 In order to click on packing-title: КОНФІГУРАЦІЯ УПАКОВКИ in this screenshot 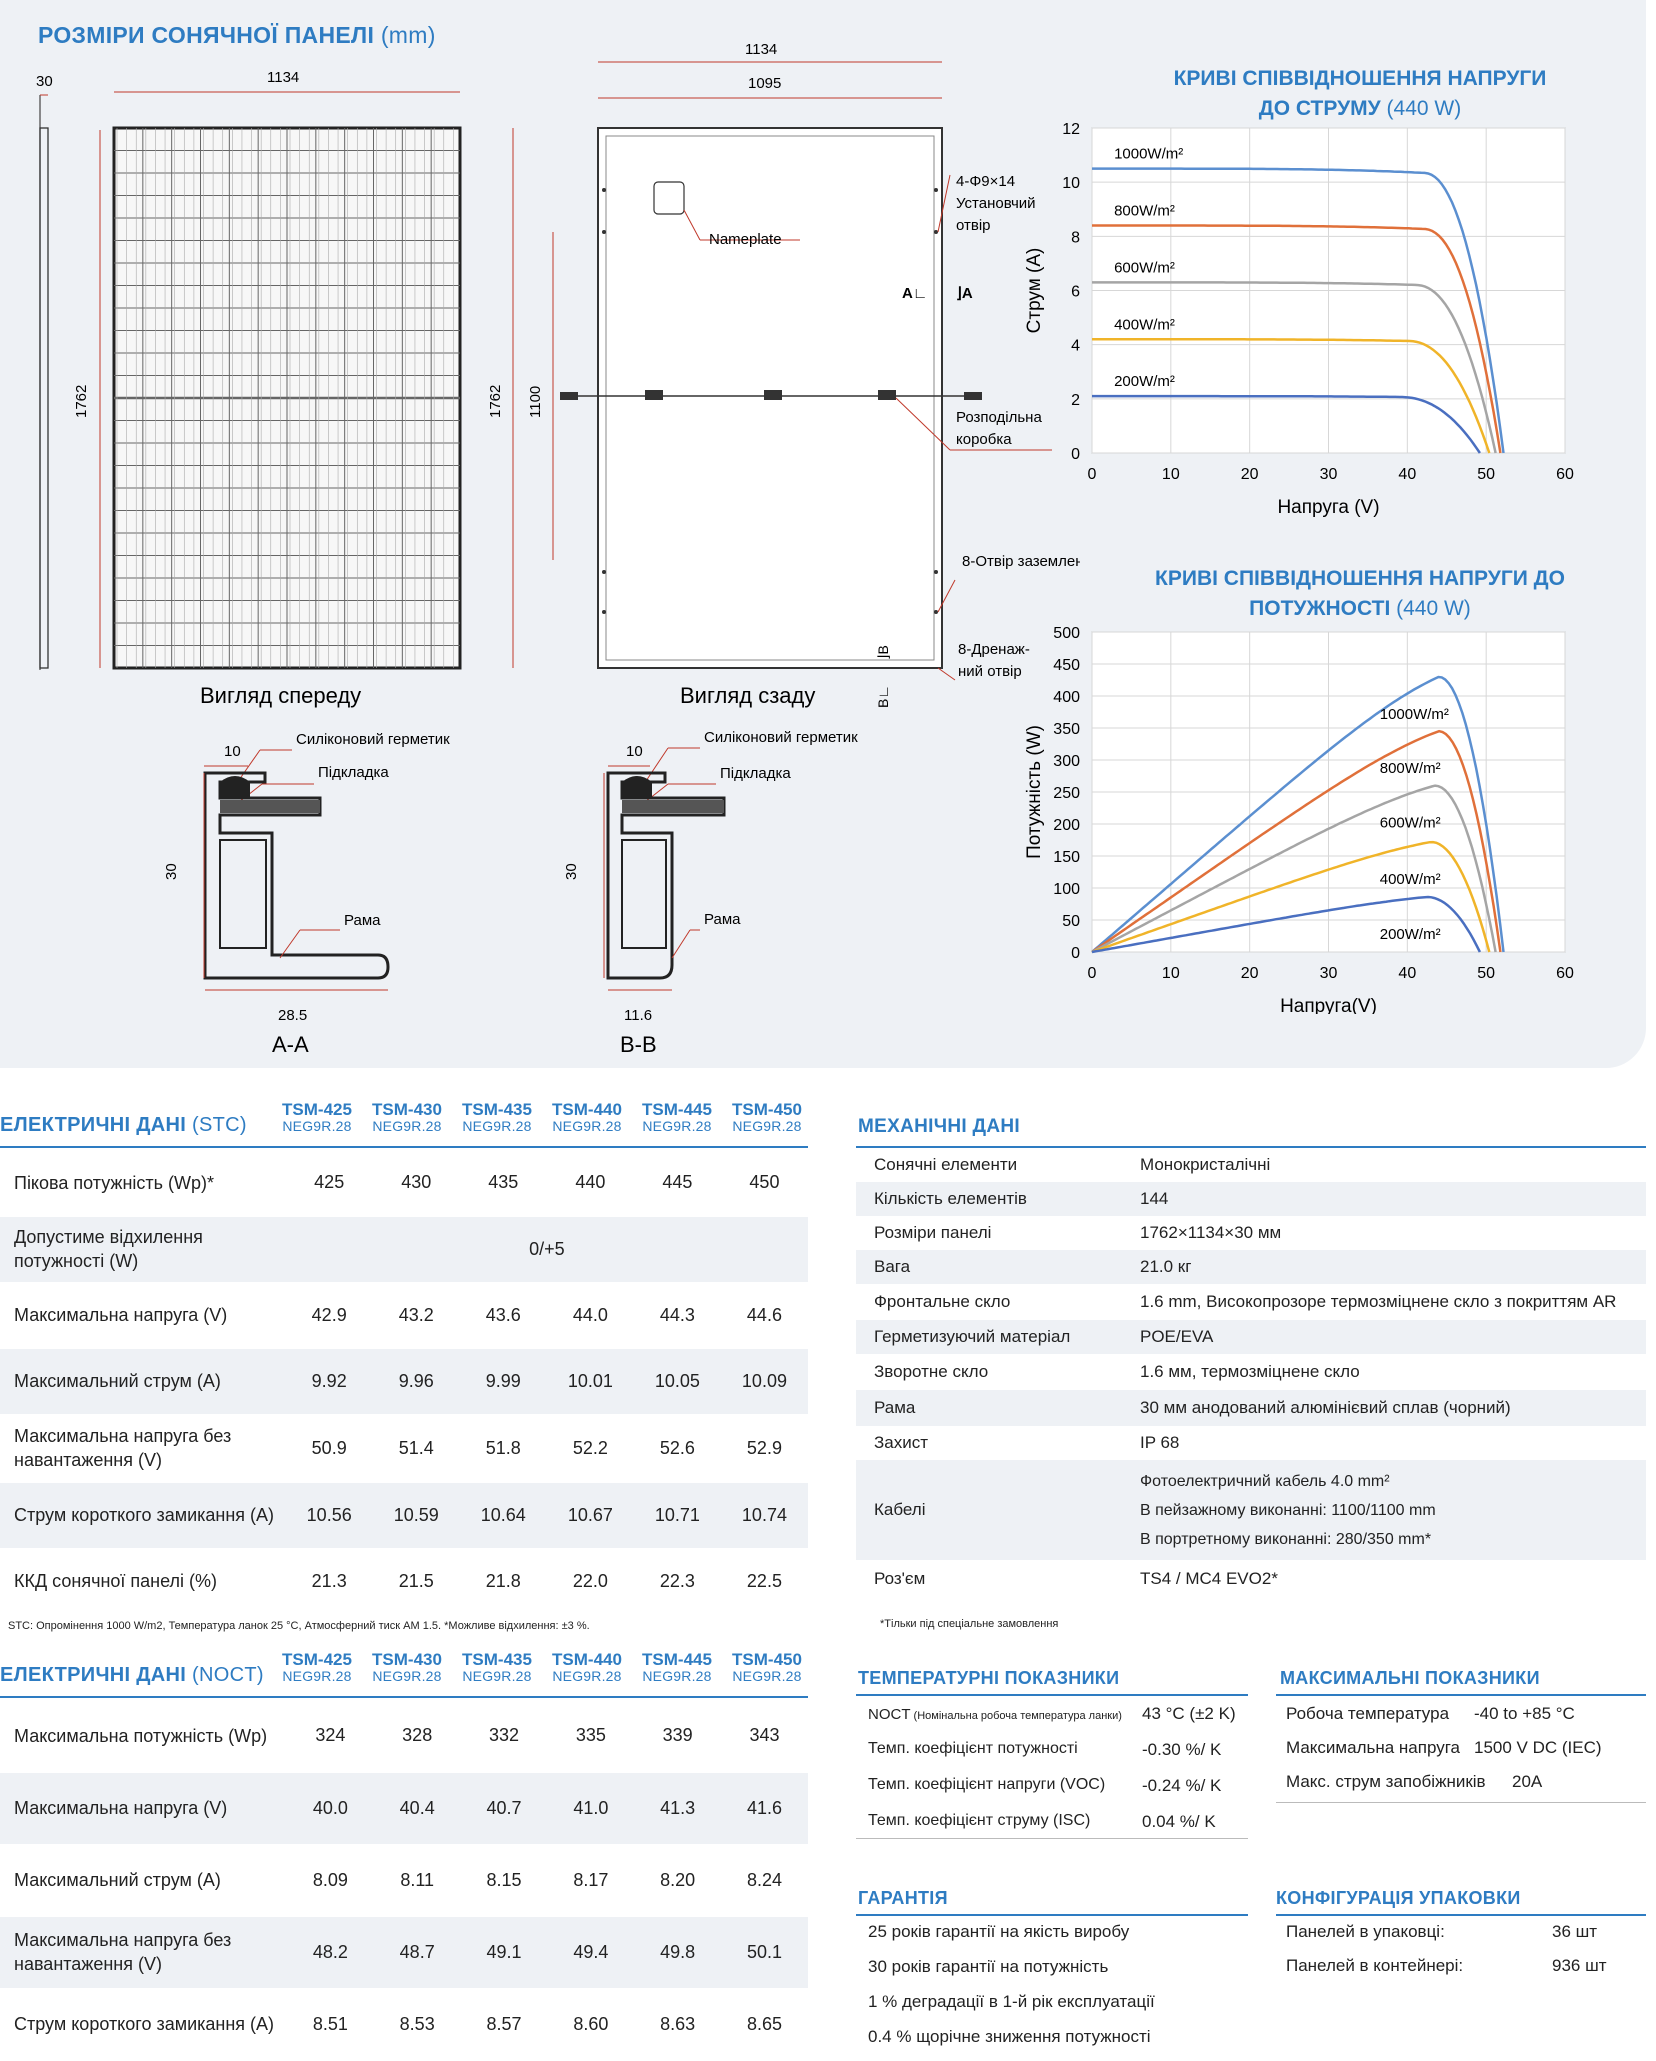, I will do `click(1398, 1898)`.